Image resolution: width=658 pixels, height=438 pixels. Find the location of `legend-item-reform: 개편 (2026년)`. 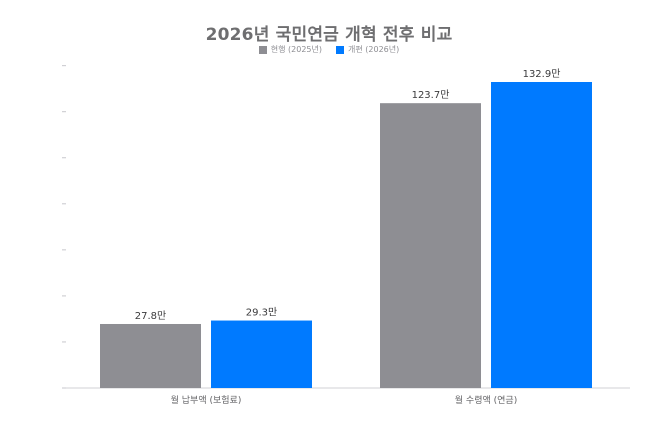

legend-item-reform: 개편 (2026년) is located at coordinates (367, 49).